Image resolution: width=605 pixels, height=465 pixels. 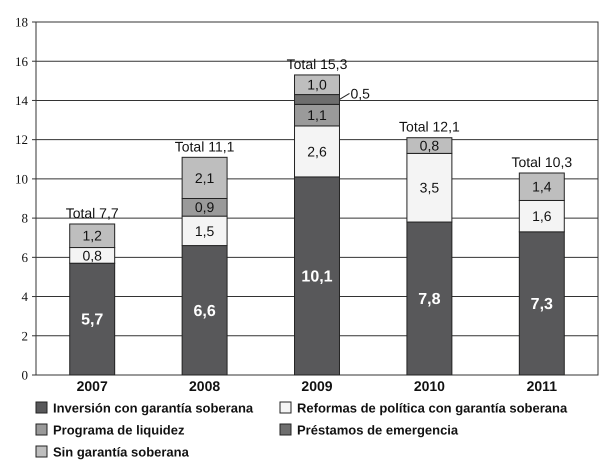 What do you see at coordinates (92, 236) in the screenshot?
I see `data-label: 1,2` at bounding box center [92, 236].